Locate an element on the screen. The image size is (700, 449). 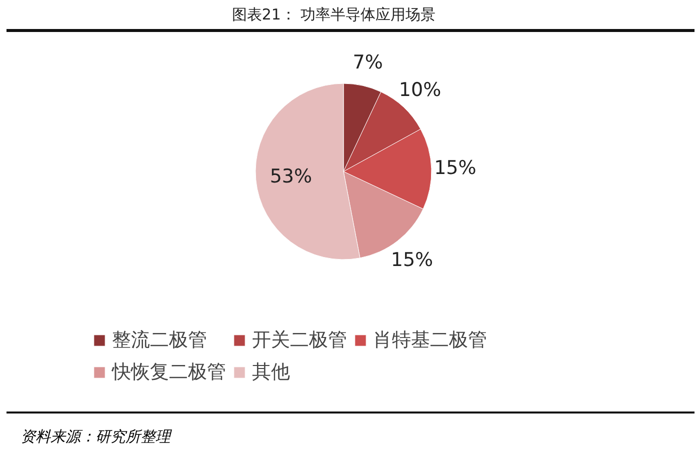
text: 资料来源：研究所整理 is located at coordinates (96, 437).